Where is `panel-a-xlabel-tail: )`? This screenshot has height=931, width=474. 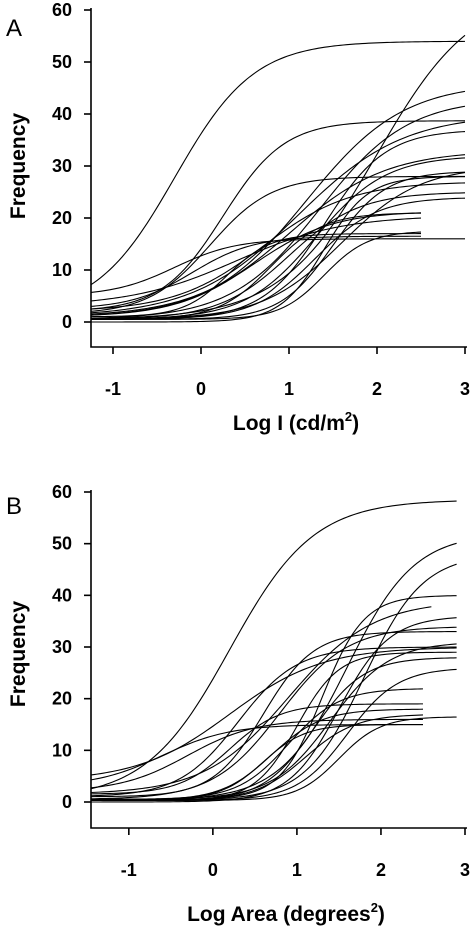 panel-a-xlabel-tail: ) is located at coordinates (355, 423).